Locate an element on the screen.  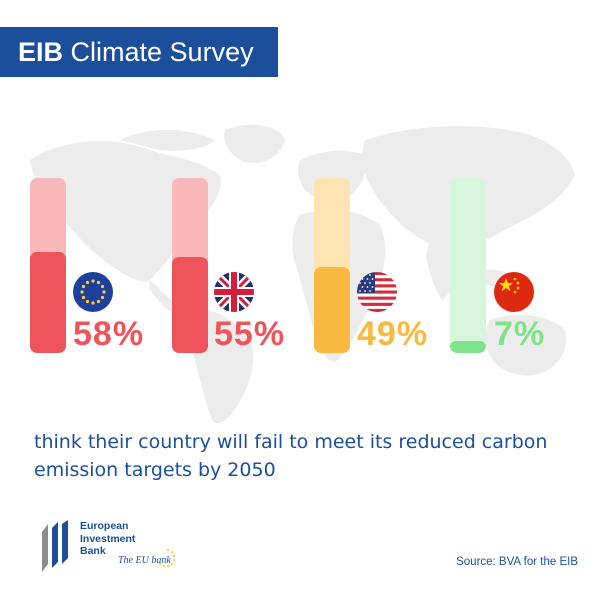
logo-tagline: The EU bank is located at coordinates (144, 560).